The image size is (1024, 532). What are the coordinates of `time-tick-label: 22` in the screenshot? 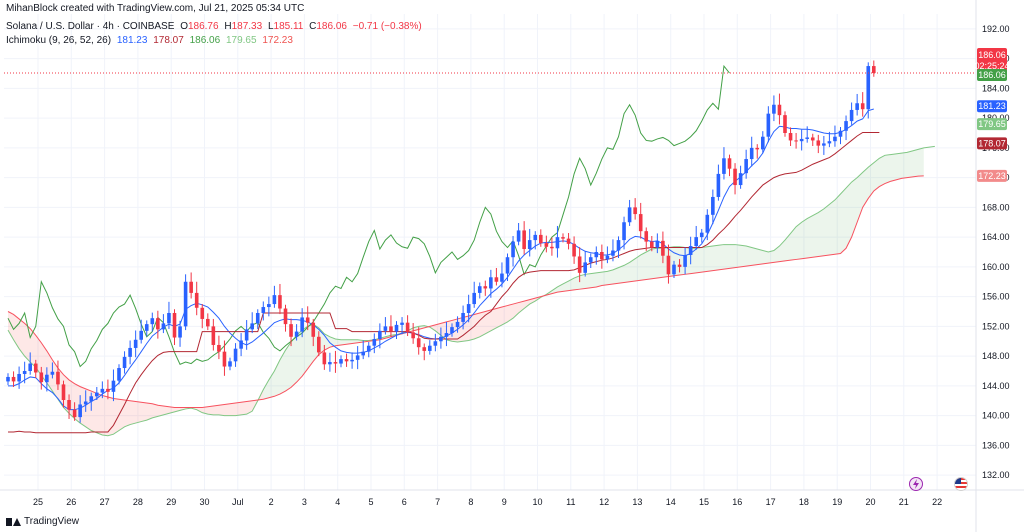 It's located at (937, 502).